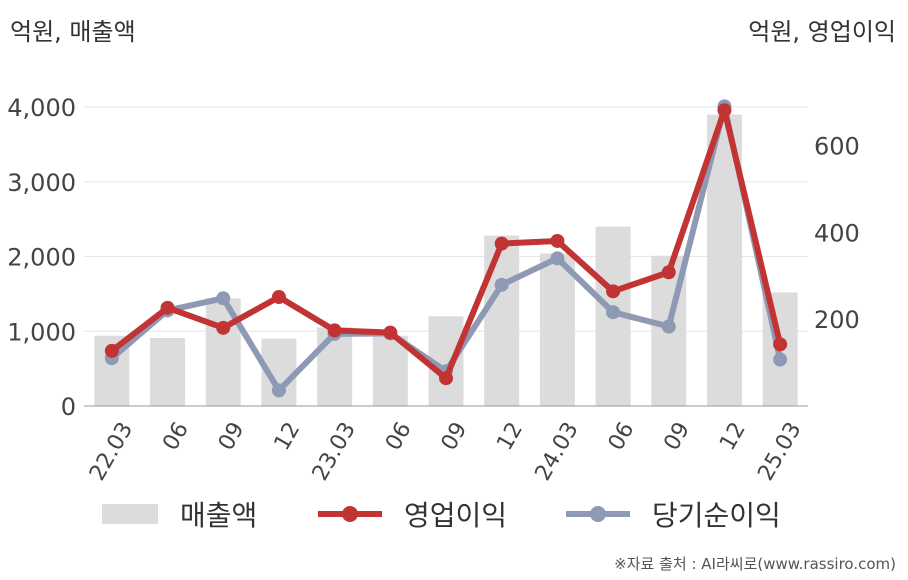  I want to click on legend-item-revenue: 매출액, so click(179, 514).